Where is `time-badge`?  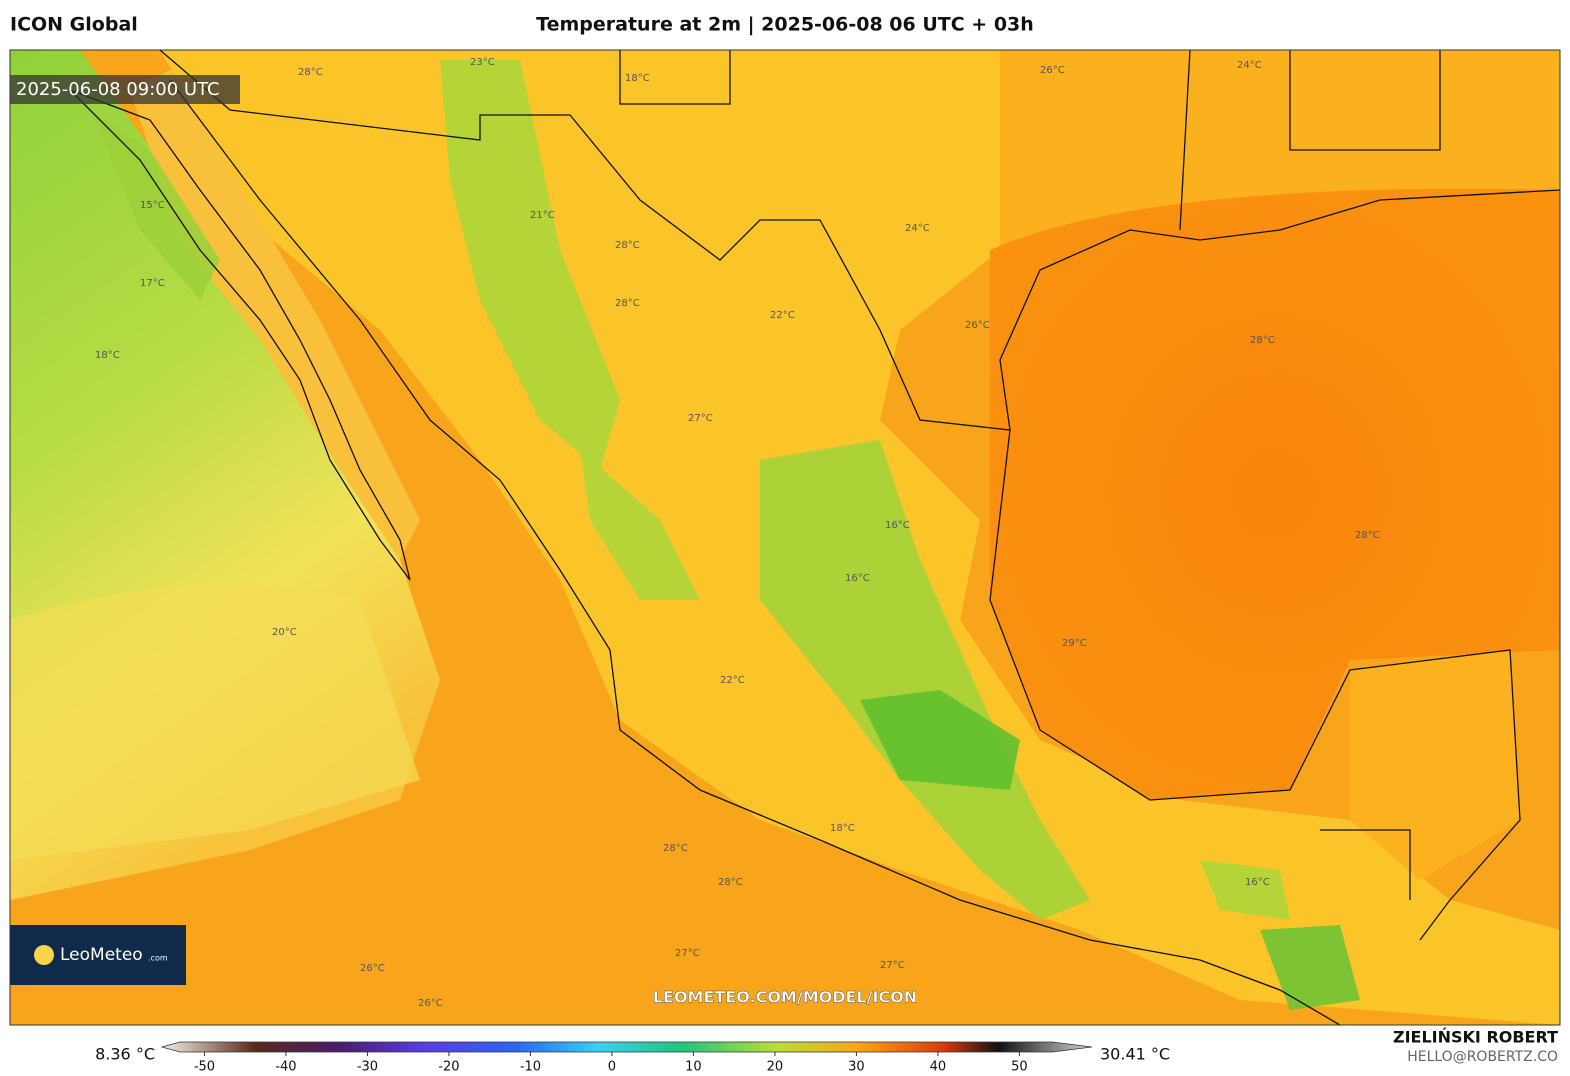 time-badge is located at coordinates (125, 89).